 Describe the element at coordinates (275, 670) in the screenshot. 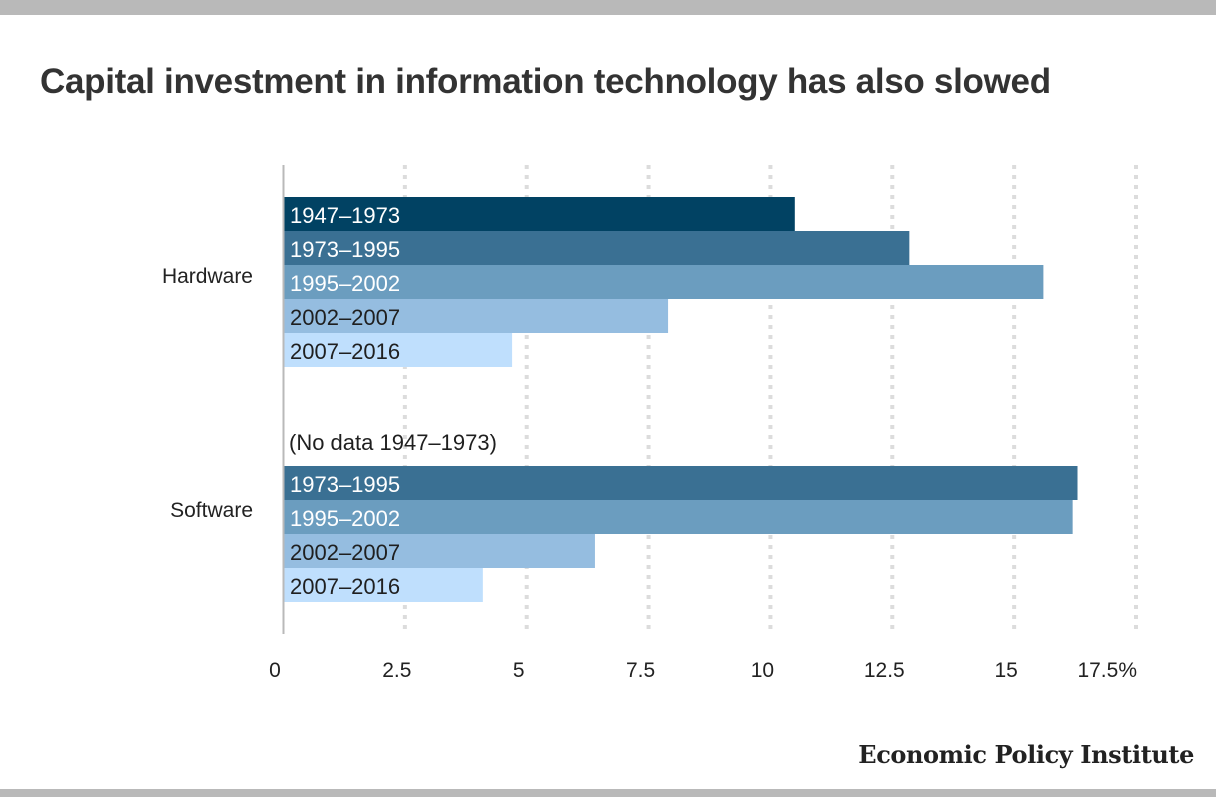

I see `x-tick-label: 0` at that location.